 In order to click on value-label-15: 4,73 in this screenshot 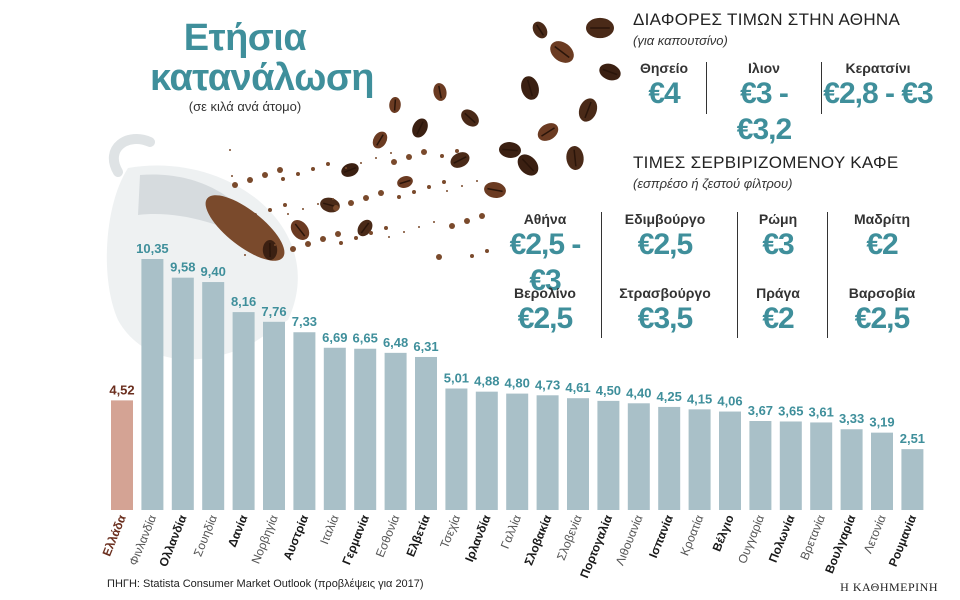, I will do `click(547, 384)`.